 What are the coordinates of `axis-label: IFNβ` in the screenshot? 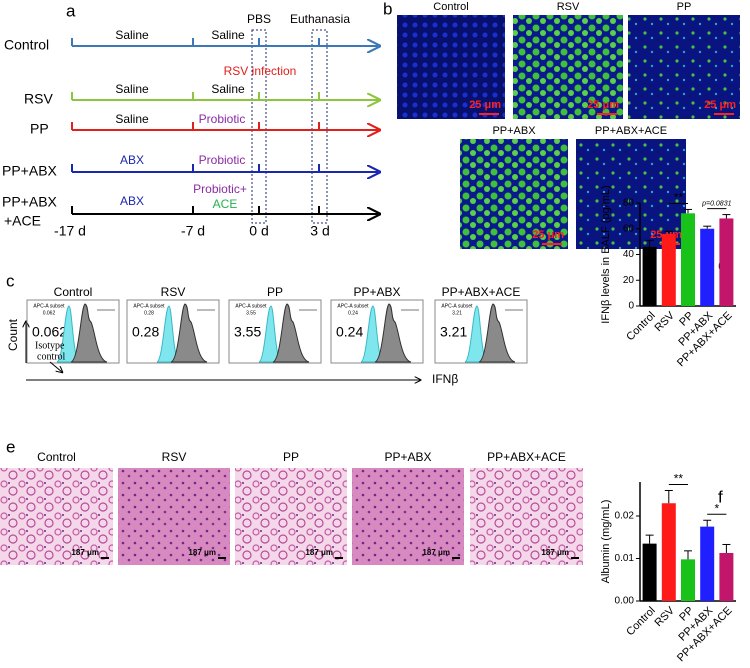 It's located at (445, 379).